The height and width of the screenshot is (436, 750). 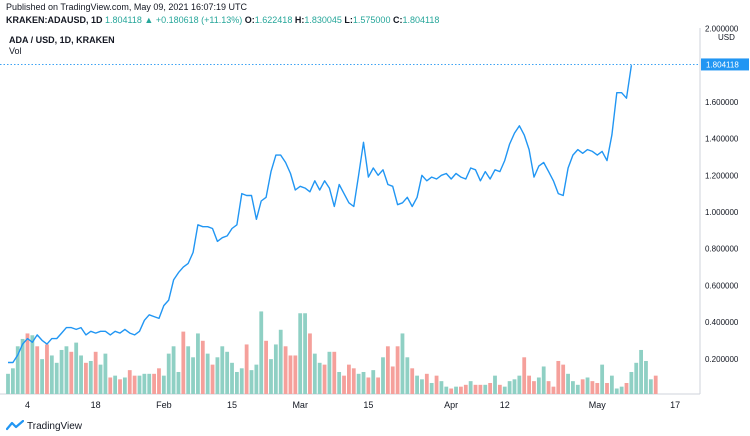 What do you see at coordinates (54, 20) in the screenshot?
I see `ticker-label: KRAKEN:ADAUSD, 1D` at bounding box center [54, 20].